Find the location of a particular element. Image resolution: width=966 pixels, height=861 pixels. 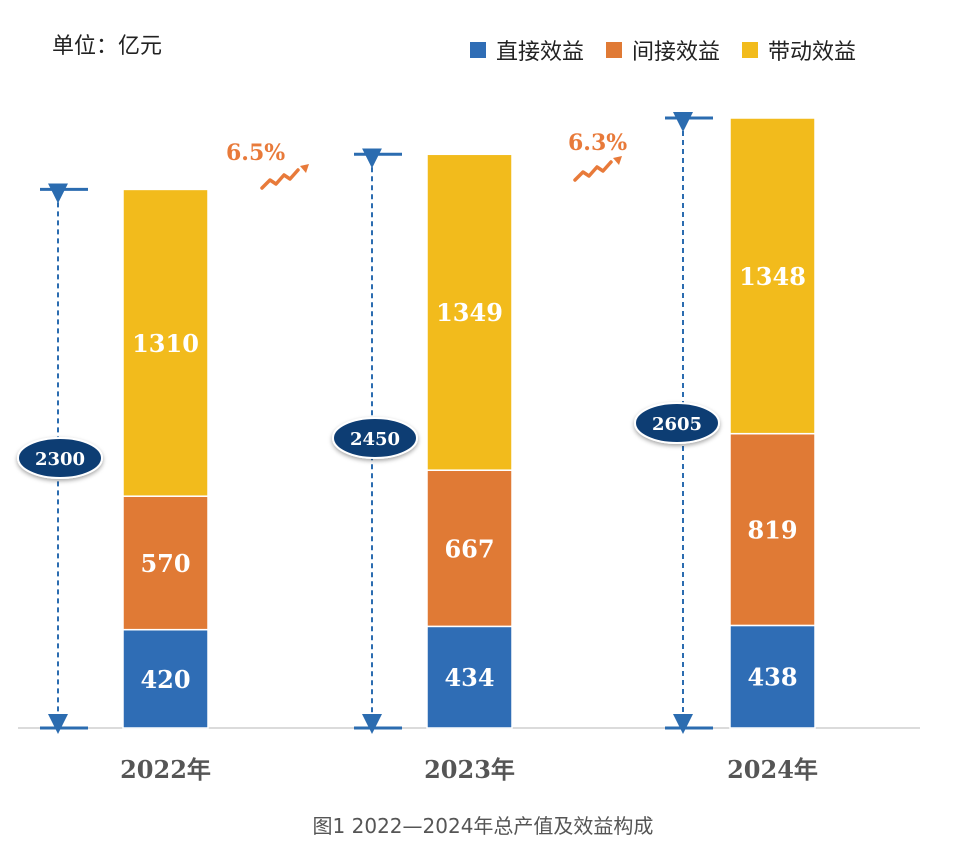

legend-item-direct: 直接效益 is located at coordinates (527, 50).